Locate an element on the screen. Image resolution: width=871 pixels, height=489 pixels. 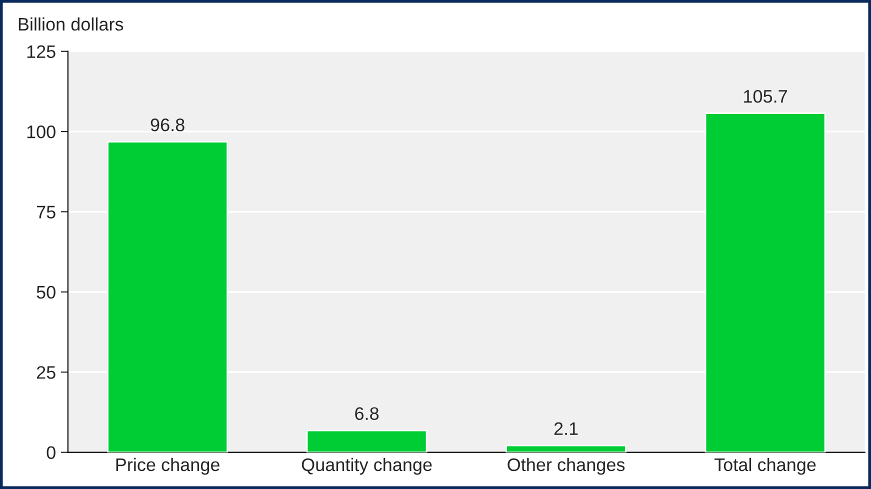
y-tick-label: 0 is located at coordinates (51, 453).